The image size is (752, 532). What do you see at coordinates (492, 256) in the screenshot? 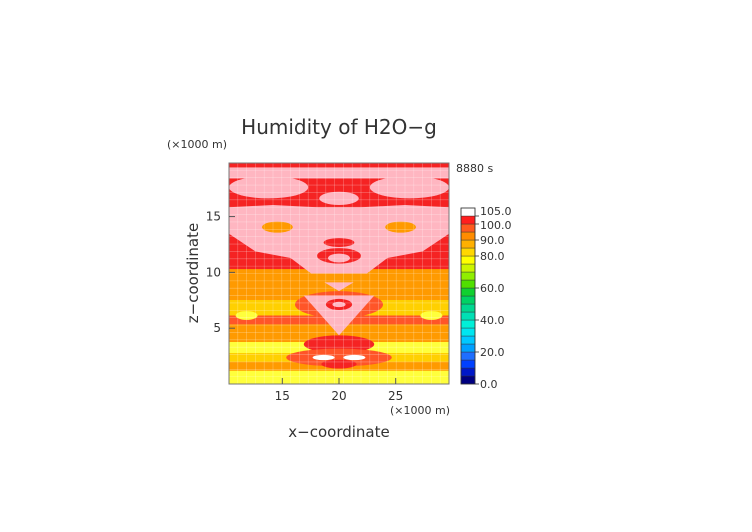
I see `colorbar-label: 80.0` at bounding box center [492, 256].